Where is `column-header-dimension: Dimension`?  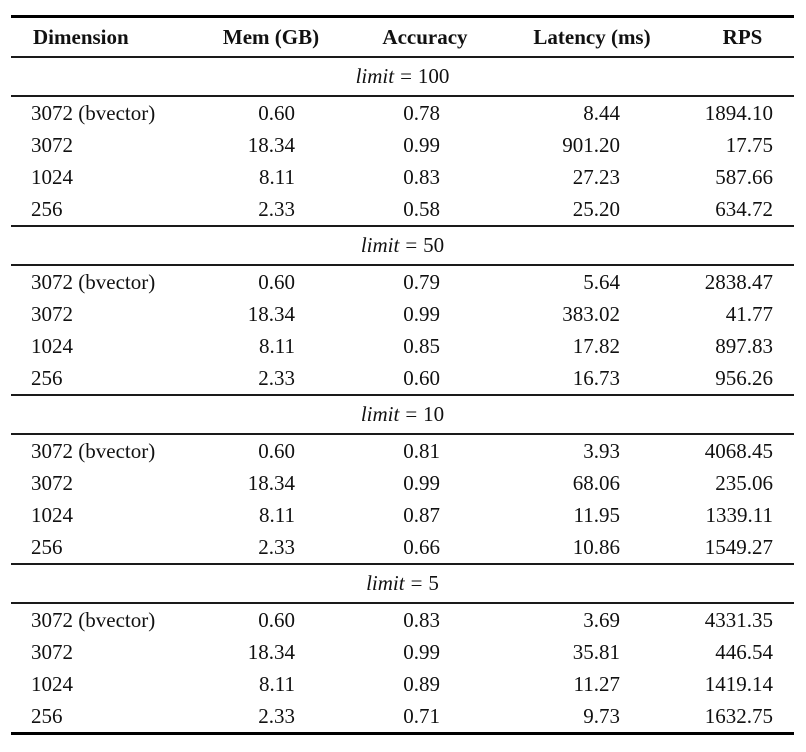
column-header-dimension: Dimension is located at coordinates (81, 37).